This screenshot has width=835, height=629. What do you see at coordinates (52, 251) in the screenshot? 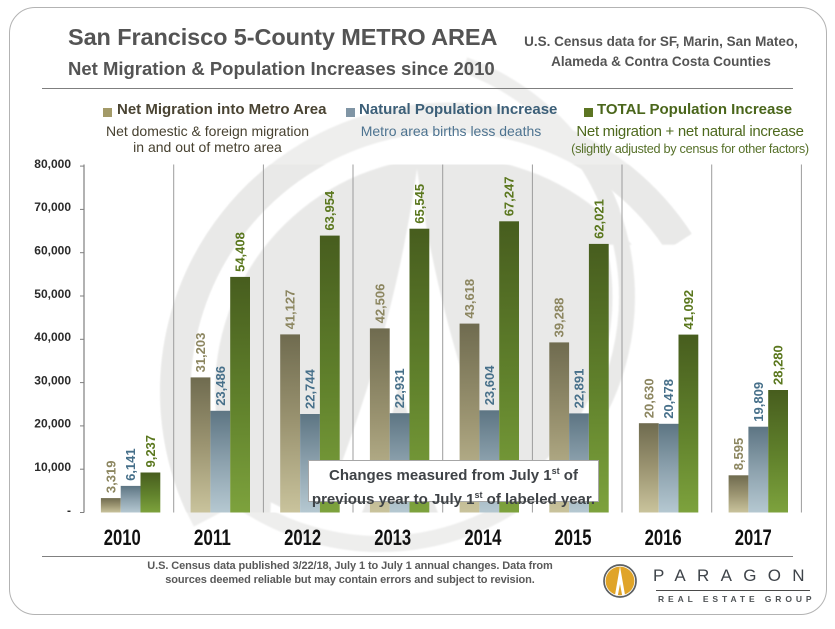
I see `svg-text: 60,000` at bounding box center [52, 251].